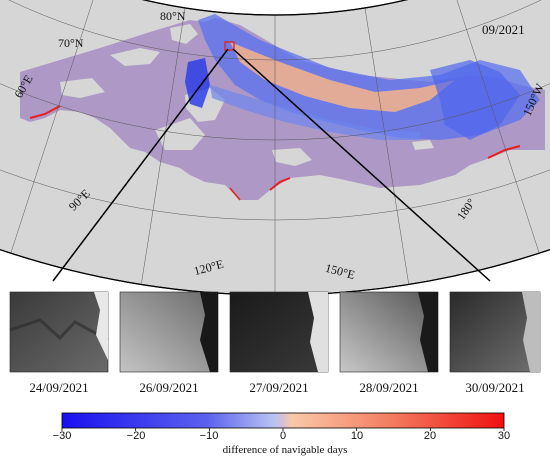  What do you see at coordinates (283, 420) in the screenshot?
I see `colorbar` at bounding box center [283, 420].